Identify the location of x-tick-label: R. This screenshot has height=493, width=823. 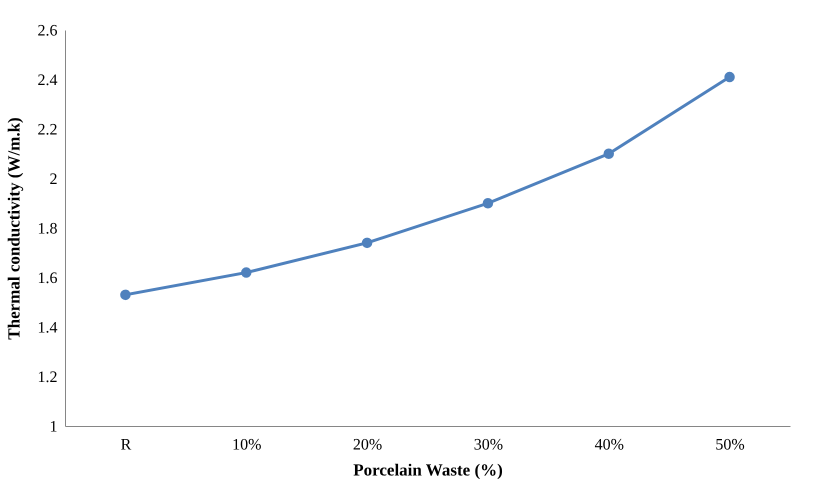
(126, 445).